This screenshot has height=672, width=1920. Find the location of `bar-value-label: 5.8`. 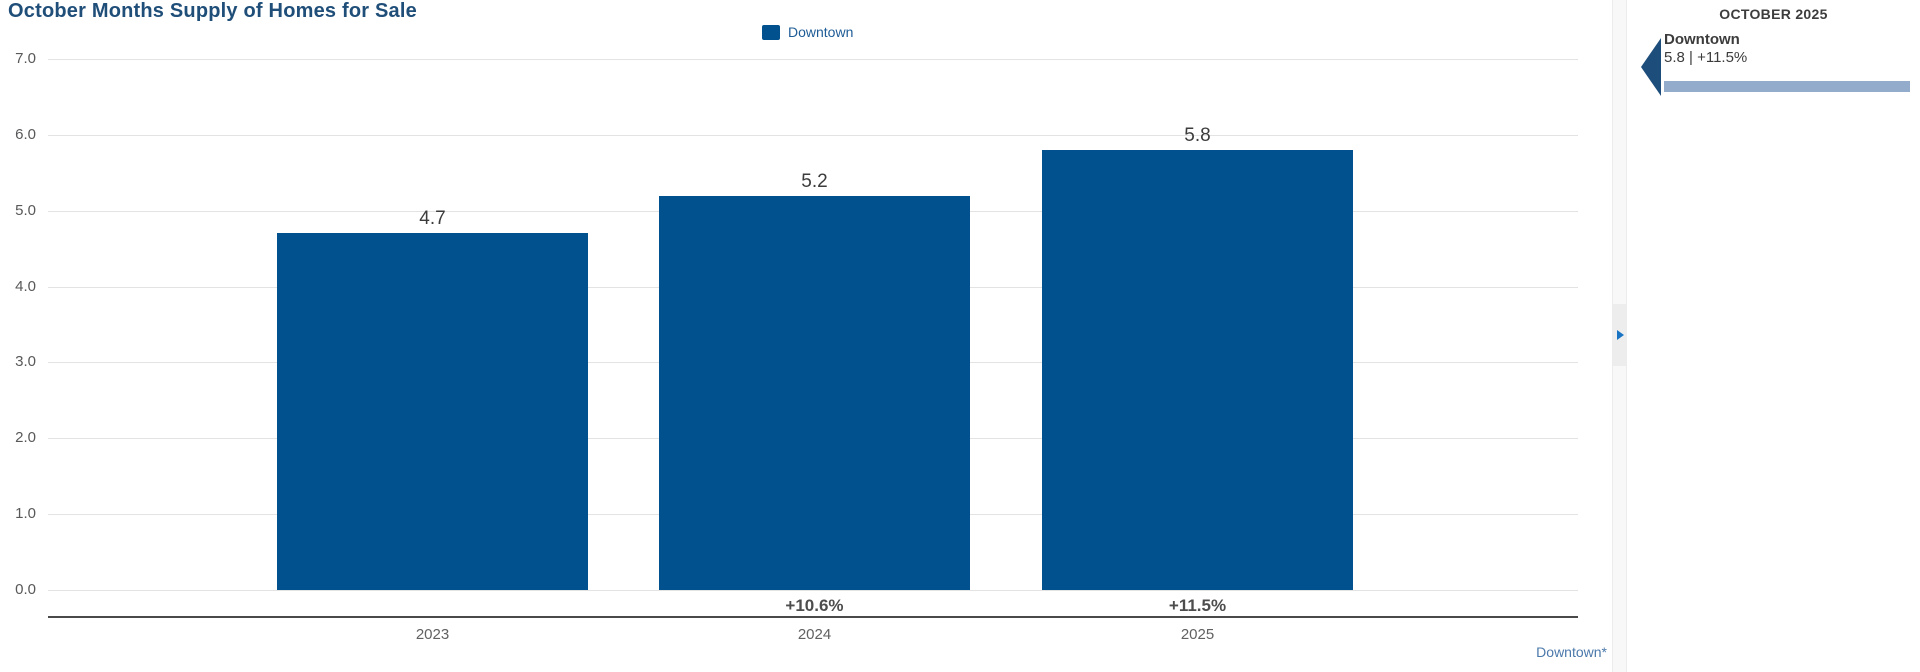

bar-value-label: 5.8 is located at coordinates (1197, 136).